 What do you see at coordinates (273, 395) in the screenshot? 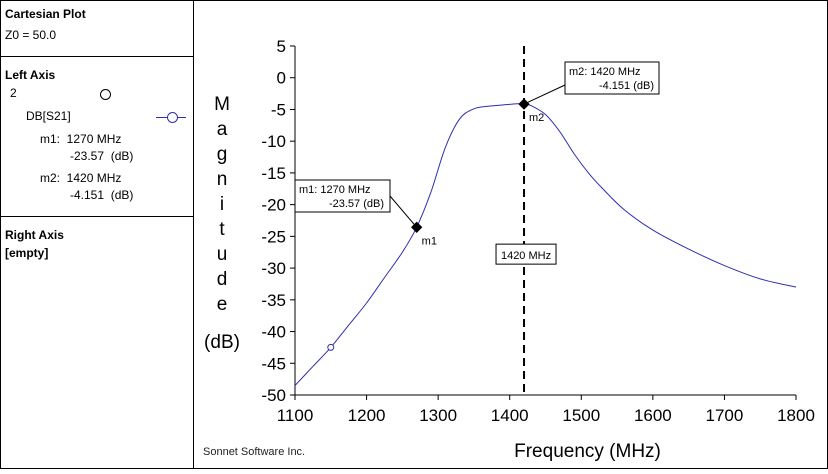
I see `y-tick-label: -50` at bounding box center [273, 395].